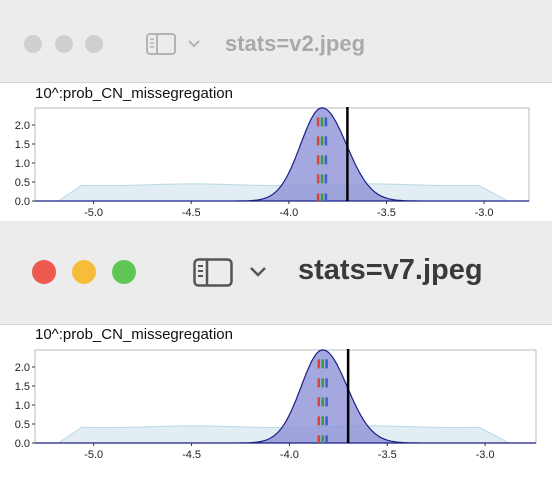  Describe the element at coordinates (390, 270) in the screenshot. I see `window-title: stats=v7.jpeg` at that location.